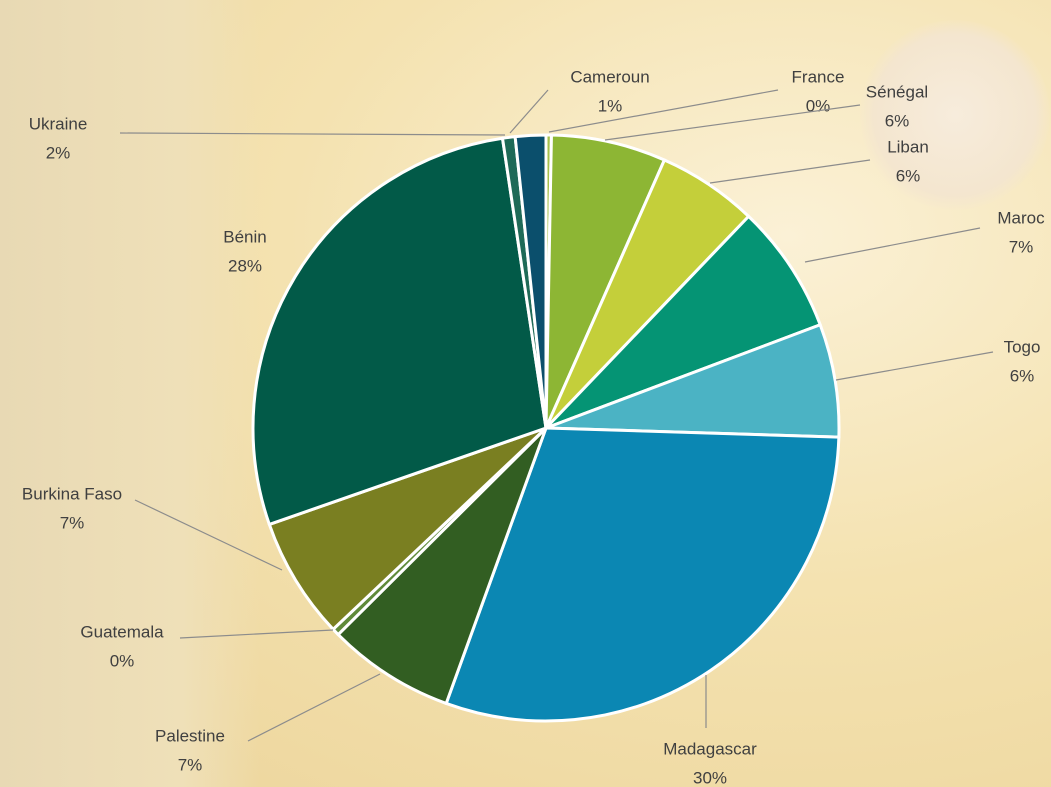 This screenshot has height=787, width=1051. Describe the element at coordinates (1021, 217) in the screenshot. I see `slice-label: Maroc` at that location.